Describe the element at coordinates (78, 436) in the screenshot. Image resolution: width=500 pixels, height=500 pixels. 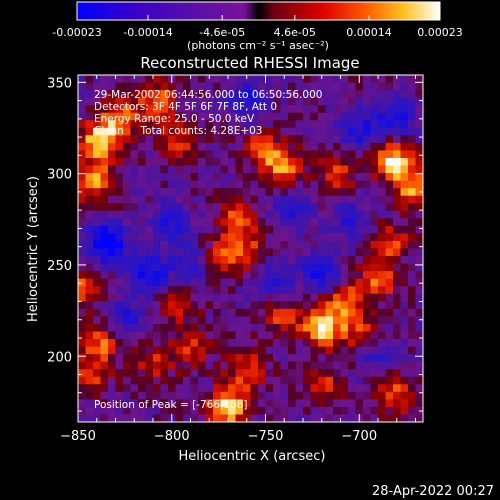
I see `x-tick-label: −850` at that location.